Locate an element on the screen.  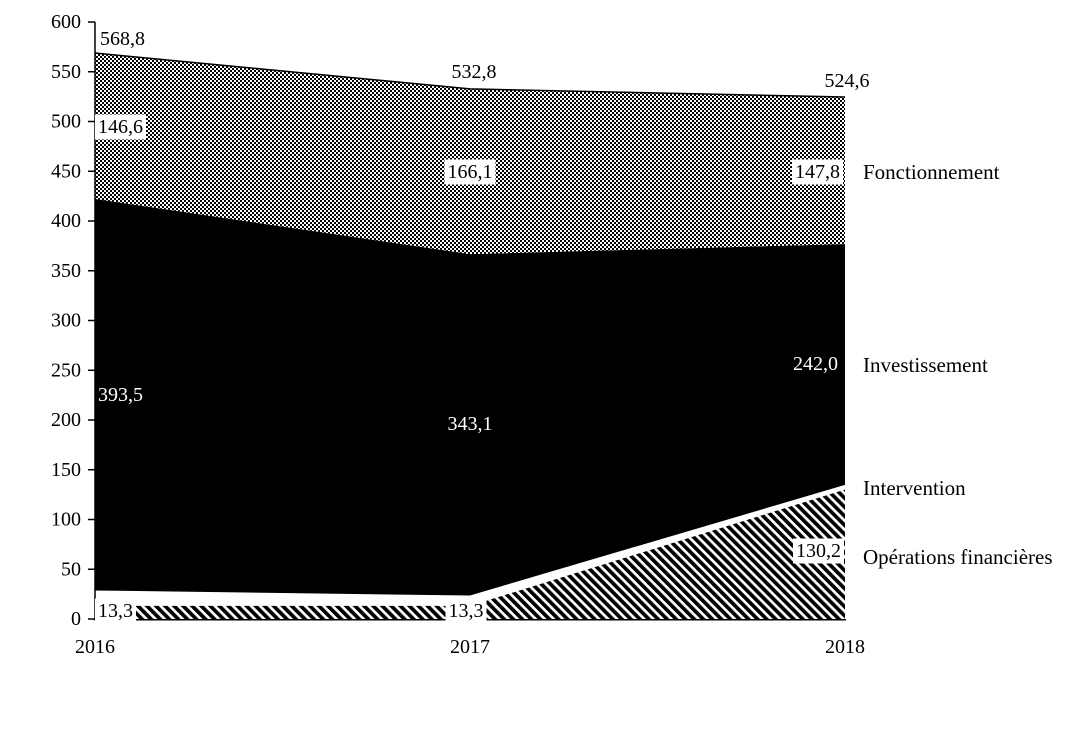
data-label-investissement-2018: 242,0 is located at coordinates (815, 364).